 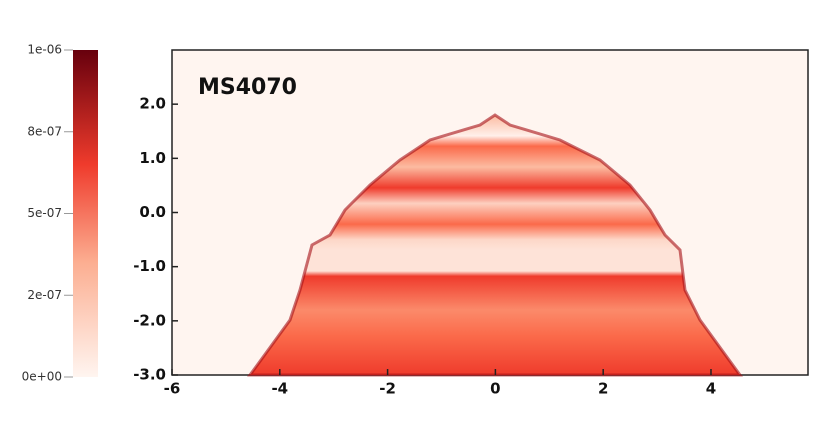 I want to click on x-tick-label: 4, so click(x=711, y=389).